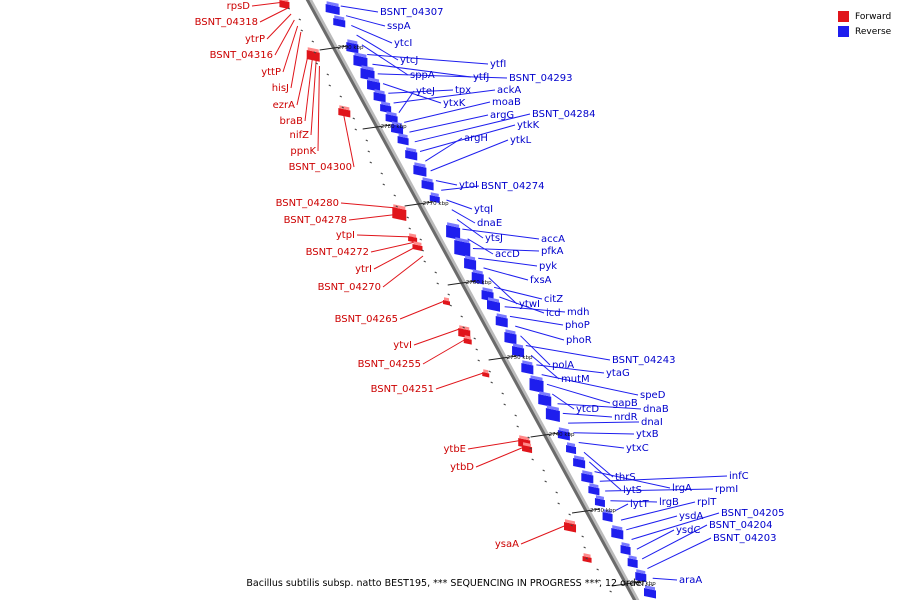 This screenshot has width=900, height=600. What do you see at coordinates (669, 502) in the screenshot?
I see `reverse-gene-label: lrgB` at bounding box center [669, 502].